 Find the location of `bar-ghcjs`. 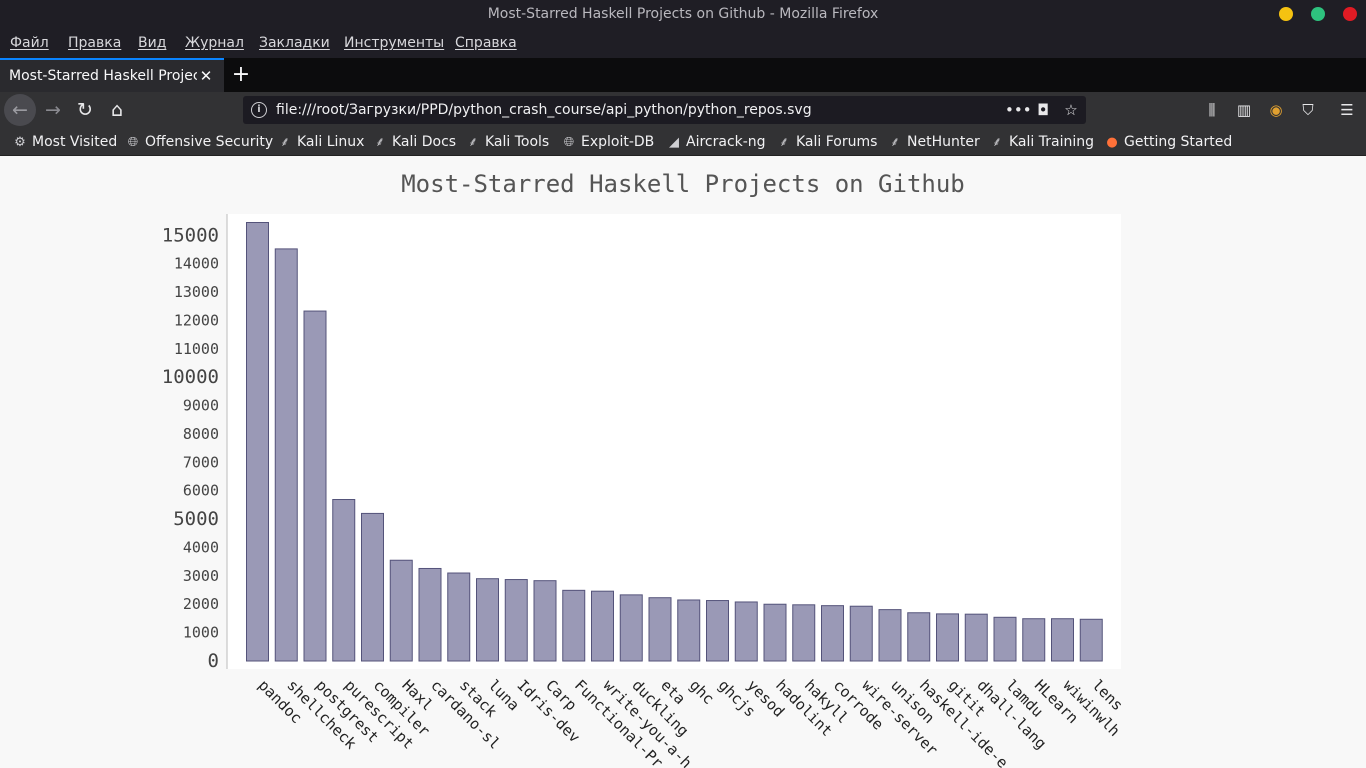

bar-ghcjs is located at coordinates (717, 631).